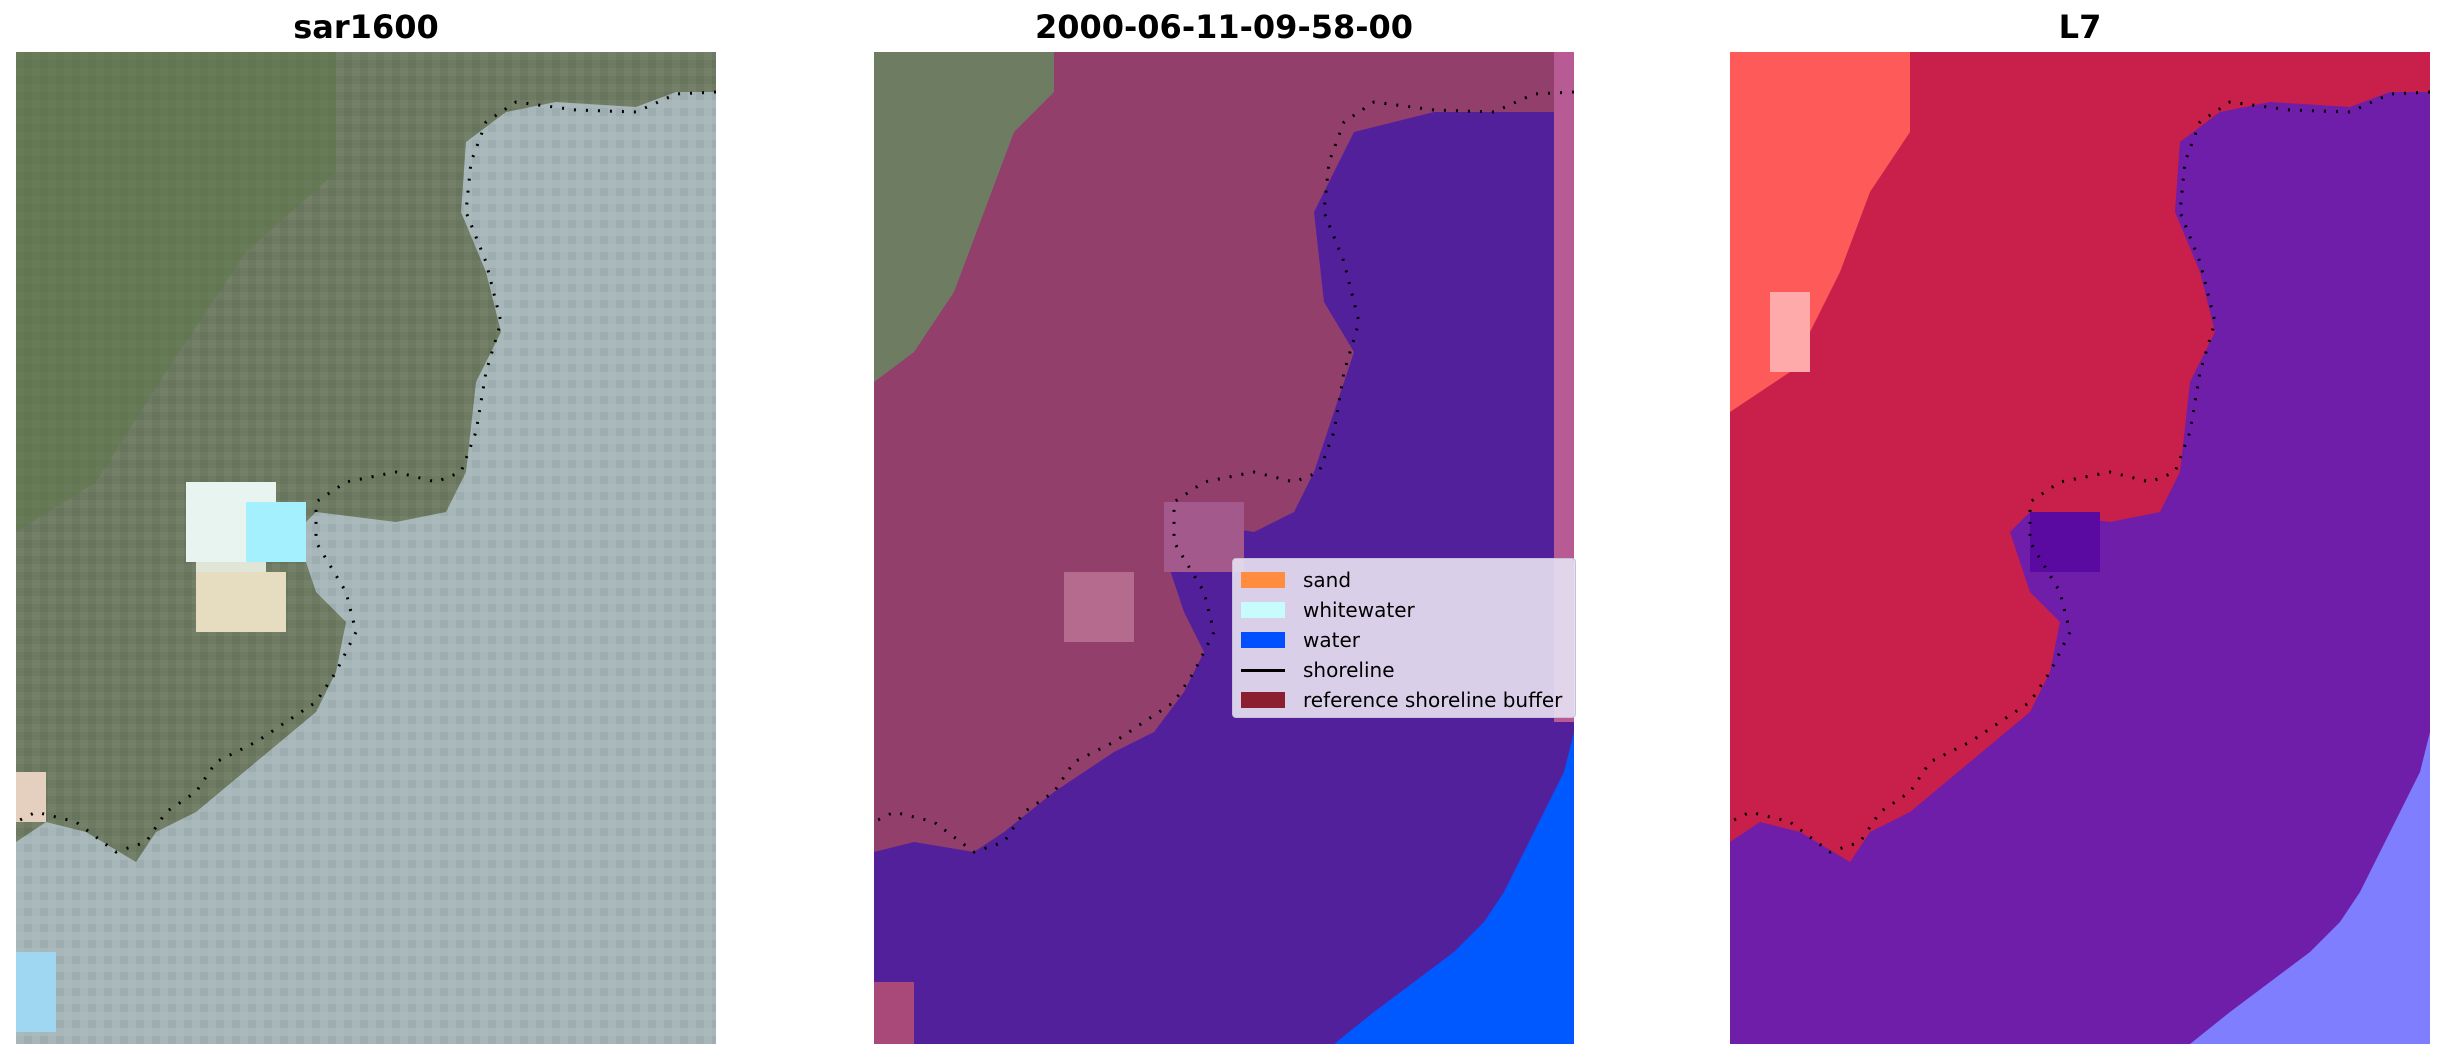  Describe the element at coordinates (1454, 888) in the screenshot. I see `water-class-area` at that location.